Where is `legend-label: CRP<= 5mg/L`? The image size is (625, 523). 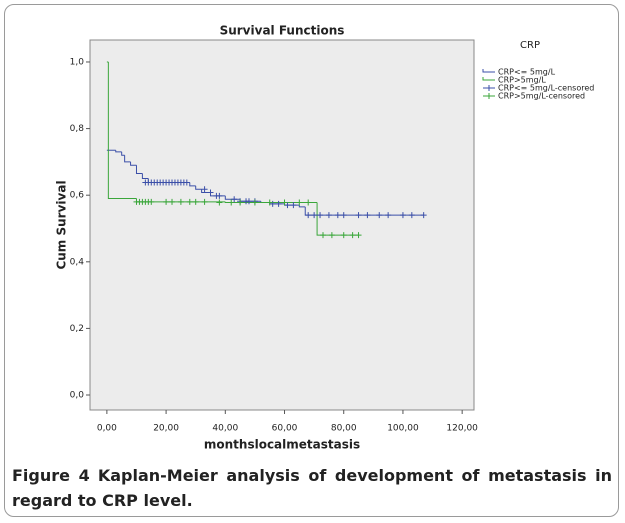 legend-label: CRP<= 5mg/L is located at coordinates (527, 72).